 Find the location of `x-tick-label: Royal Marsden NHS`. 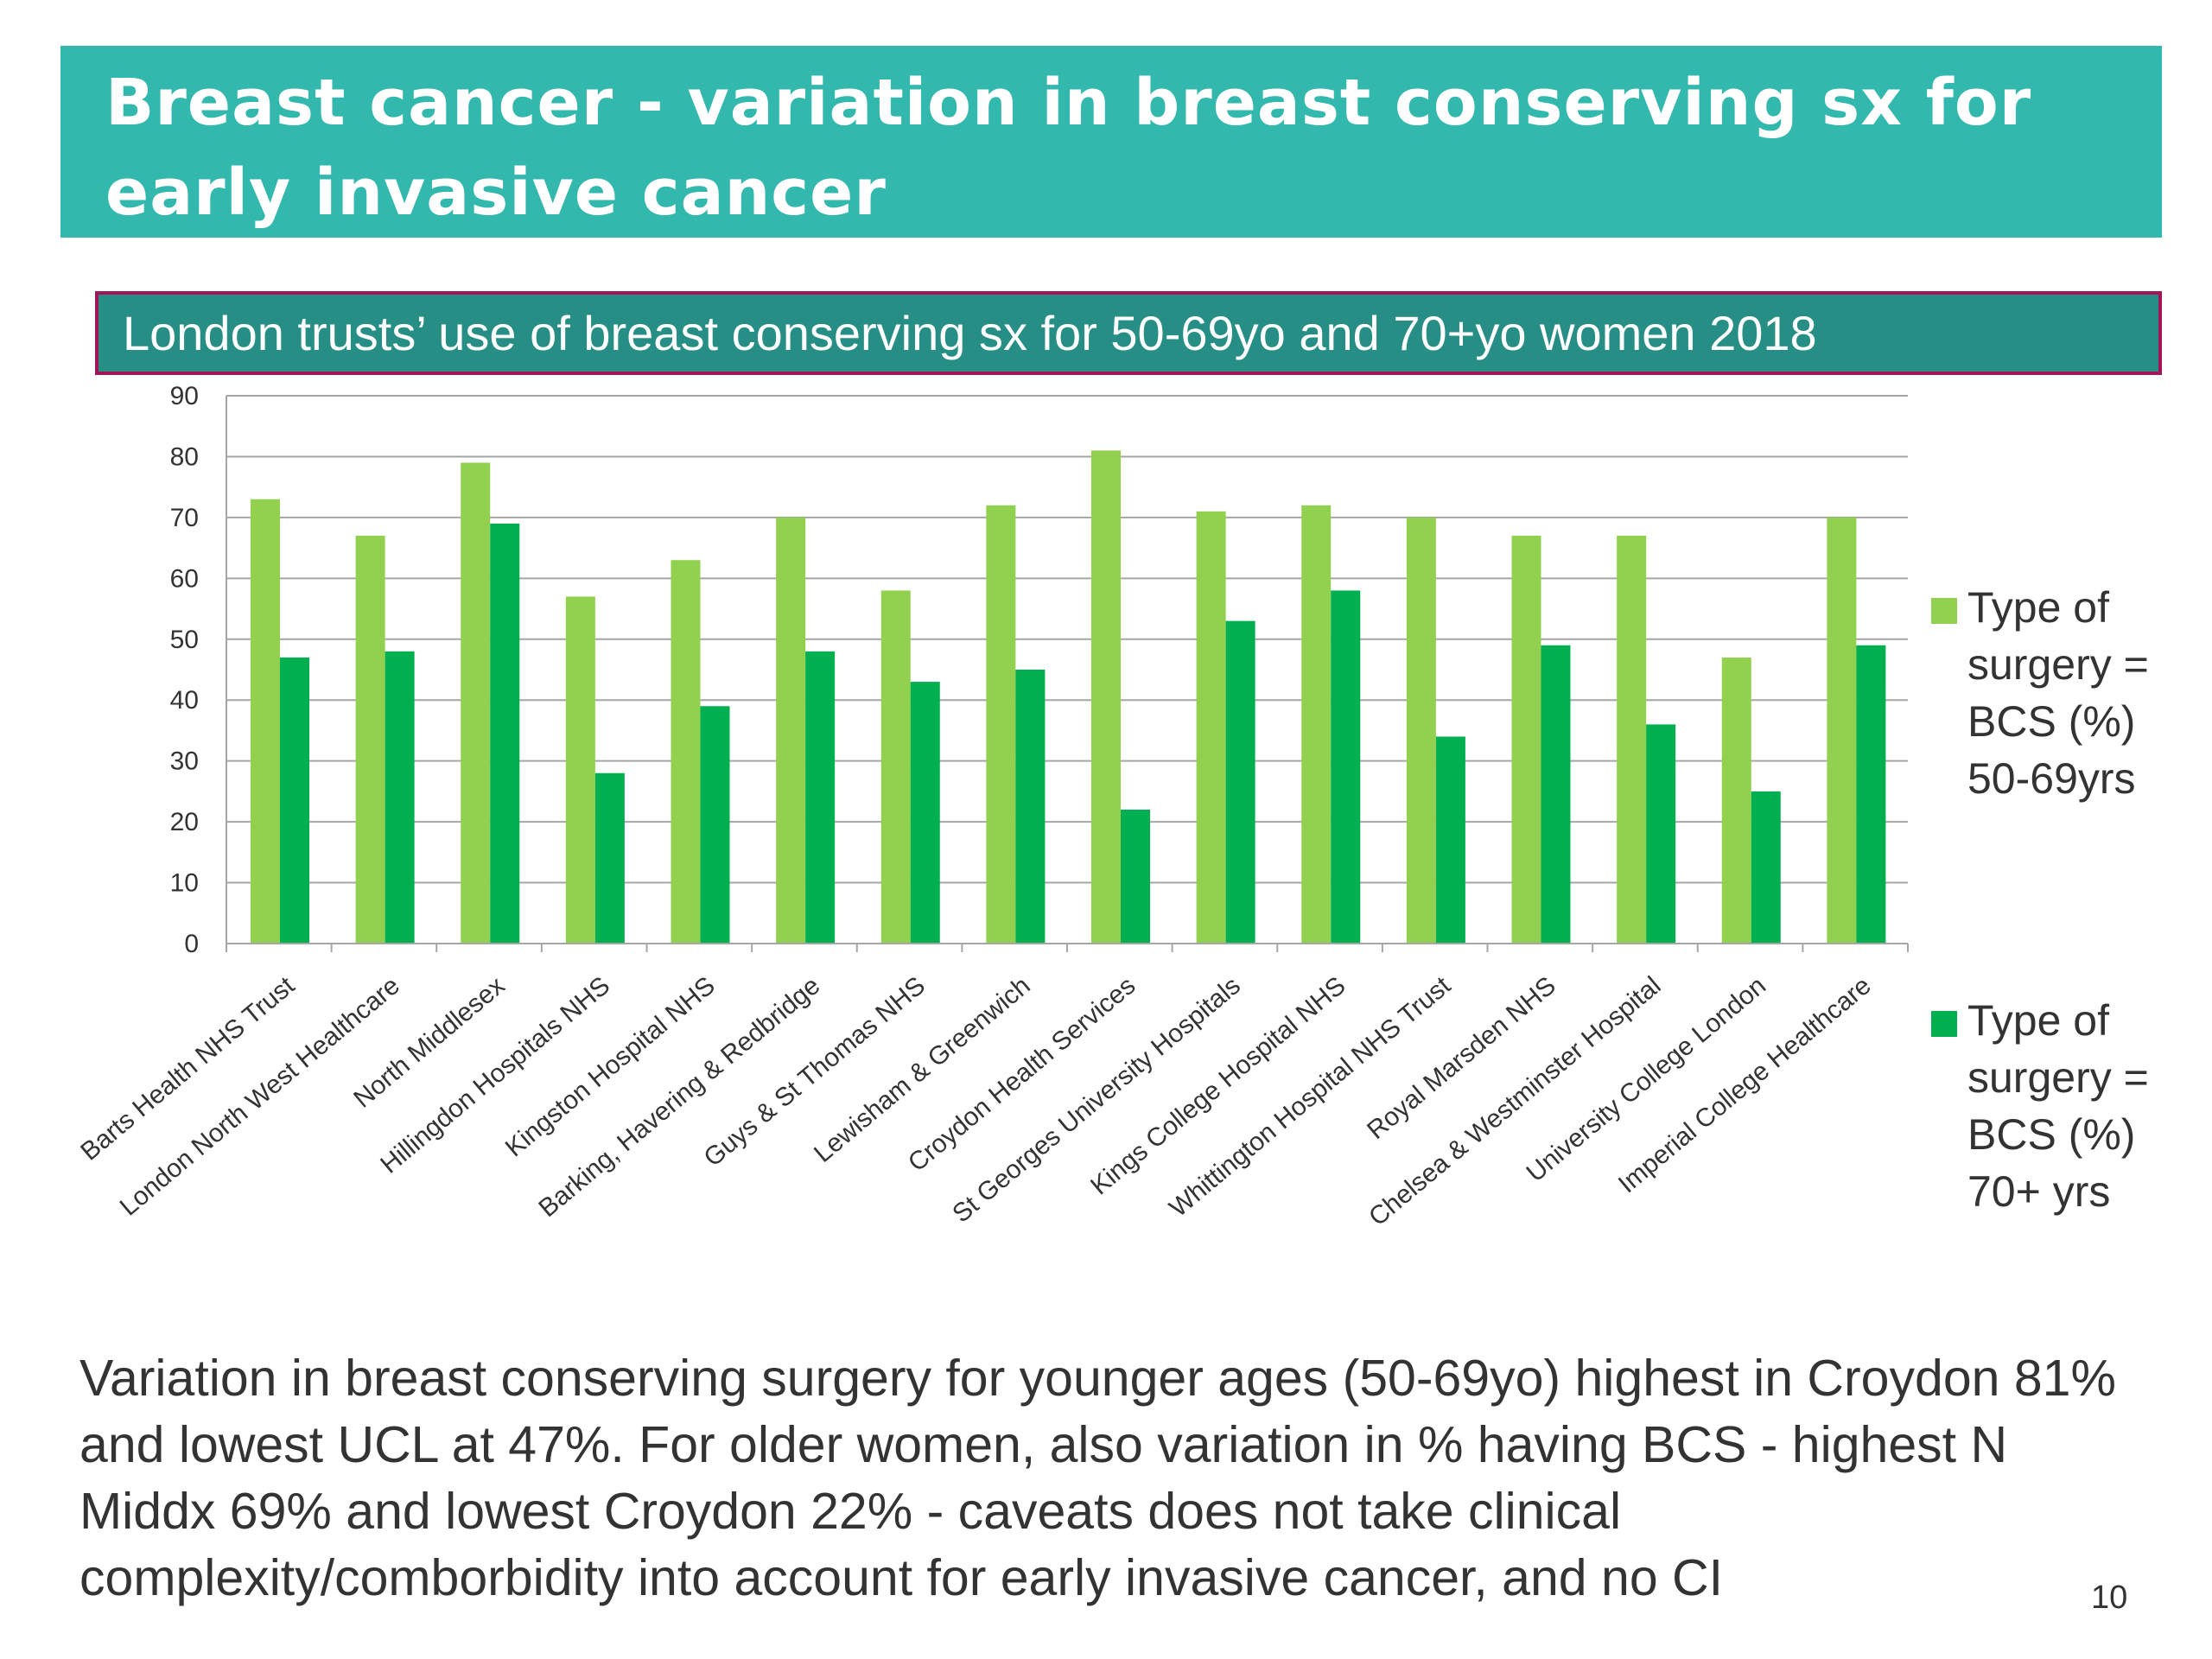

x-tick-label: Royal Marsden NHS is located at coordinates (1461, 1058).